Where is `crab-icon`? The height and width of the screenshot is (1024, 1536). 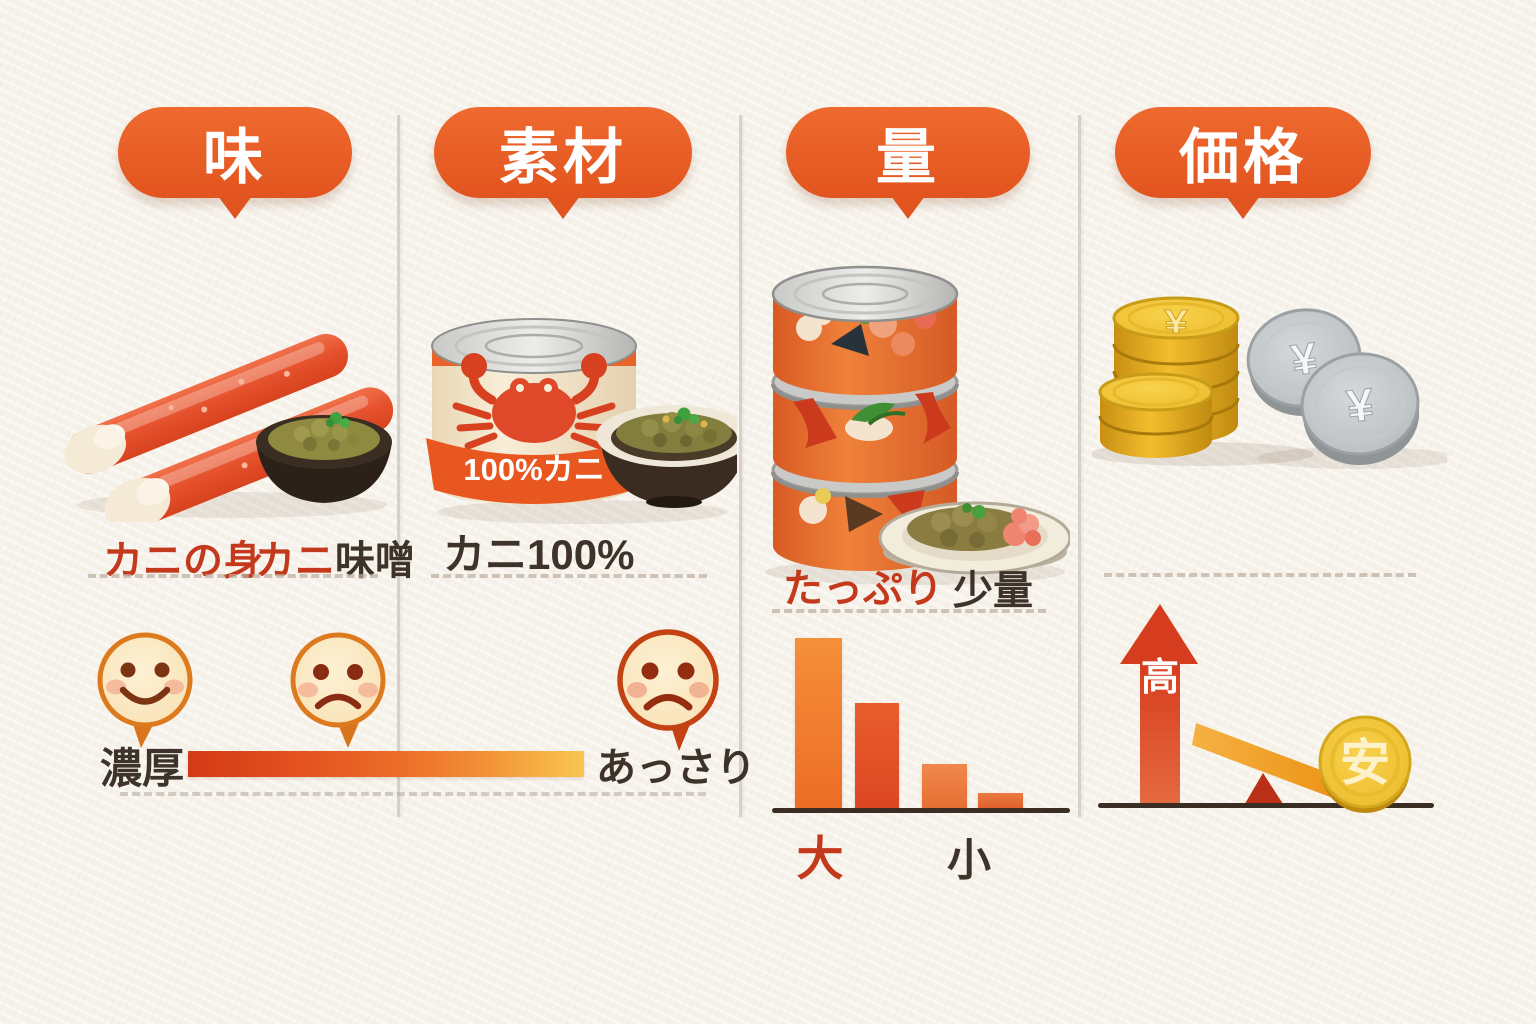
crab-icon is located at coordinates (534, 401).